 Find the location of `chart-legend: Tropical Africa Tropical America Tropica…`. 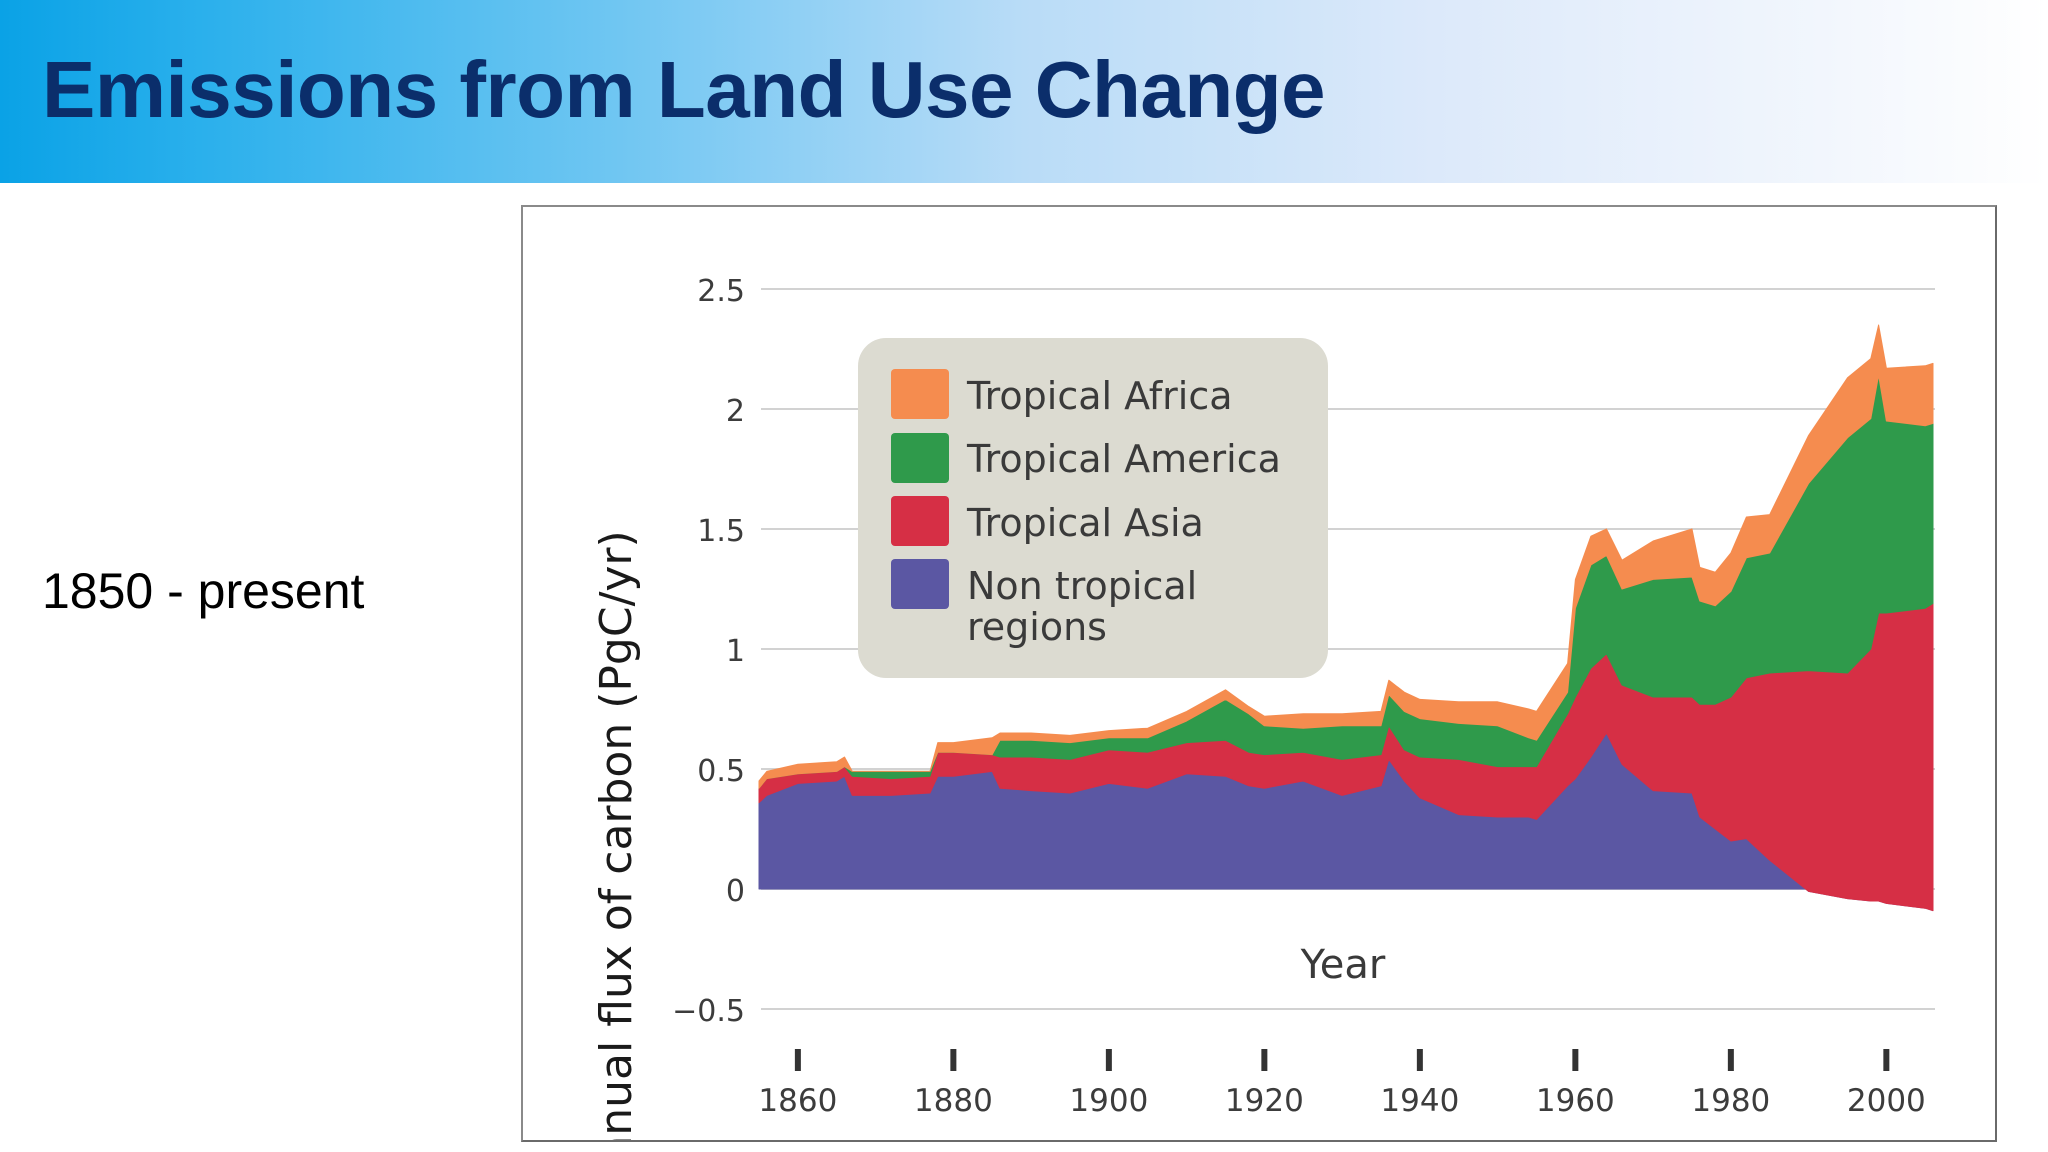

chart-legend: Tropical Africa Tropical America Tropica… is located at coordinates (1093, 508).